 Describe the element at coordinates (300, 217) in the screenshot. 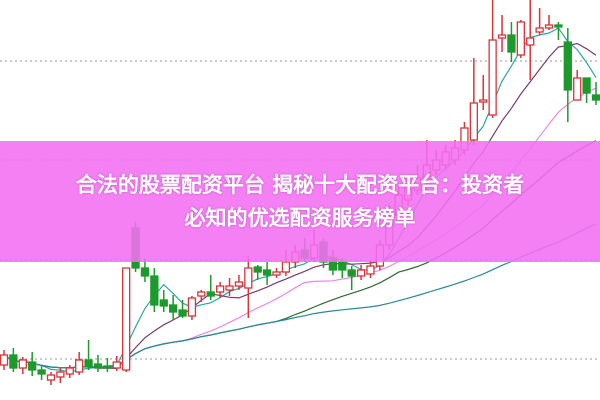

I see `banner-title-line-2: 必知的优选配资服务榜单` at that location.